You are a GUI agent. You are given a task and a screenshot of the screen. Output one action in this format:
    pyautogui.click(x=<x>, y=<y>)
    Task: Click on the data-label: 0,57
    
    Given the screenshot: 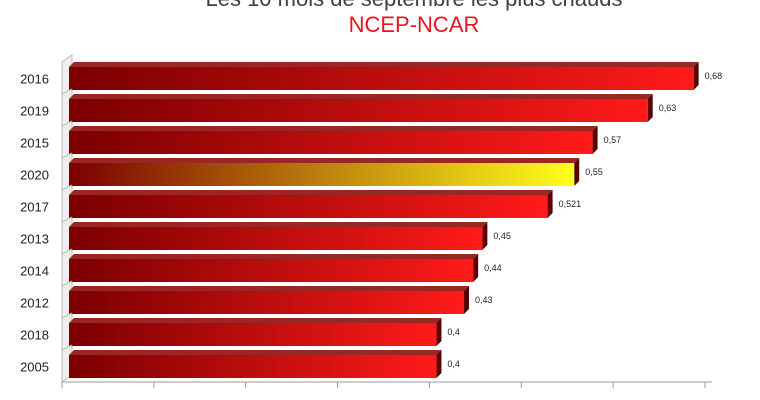 What is the action you would take?
    pyautogui.click(x=613, y=140)
    